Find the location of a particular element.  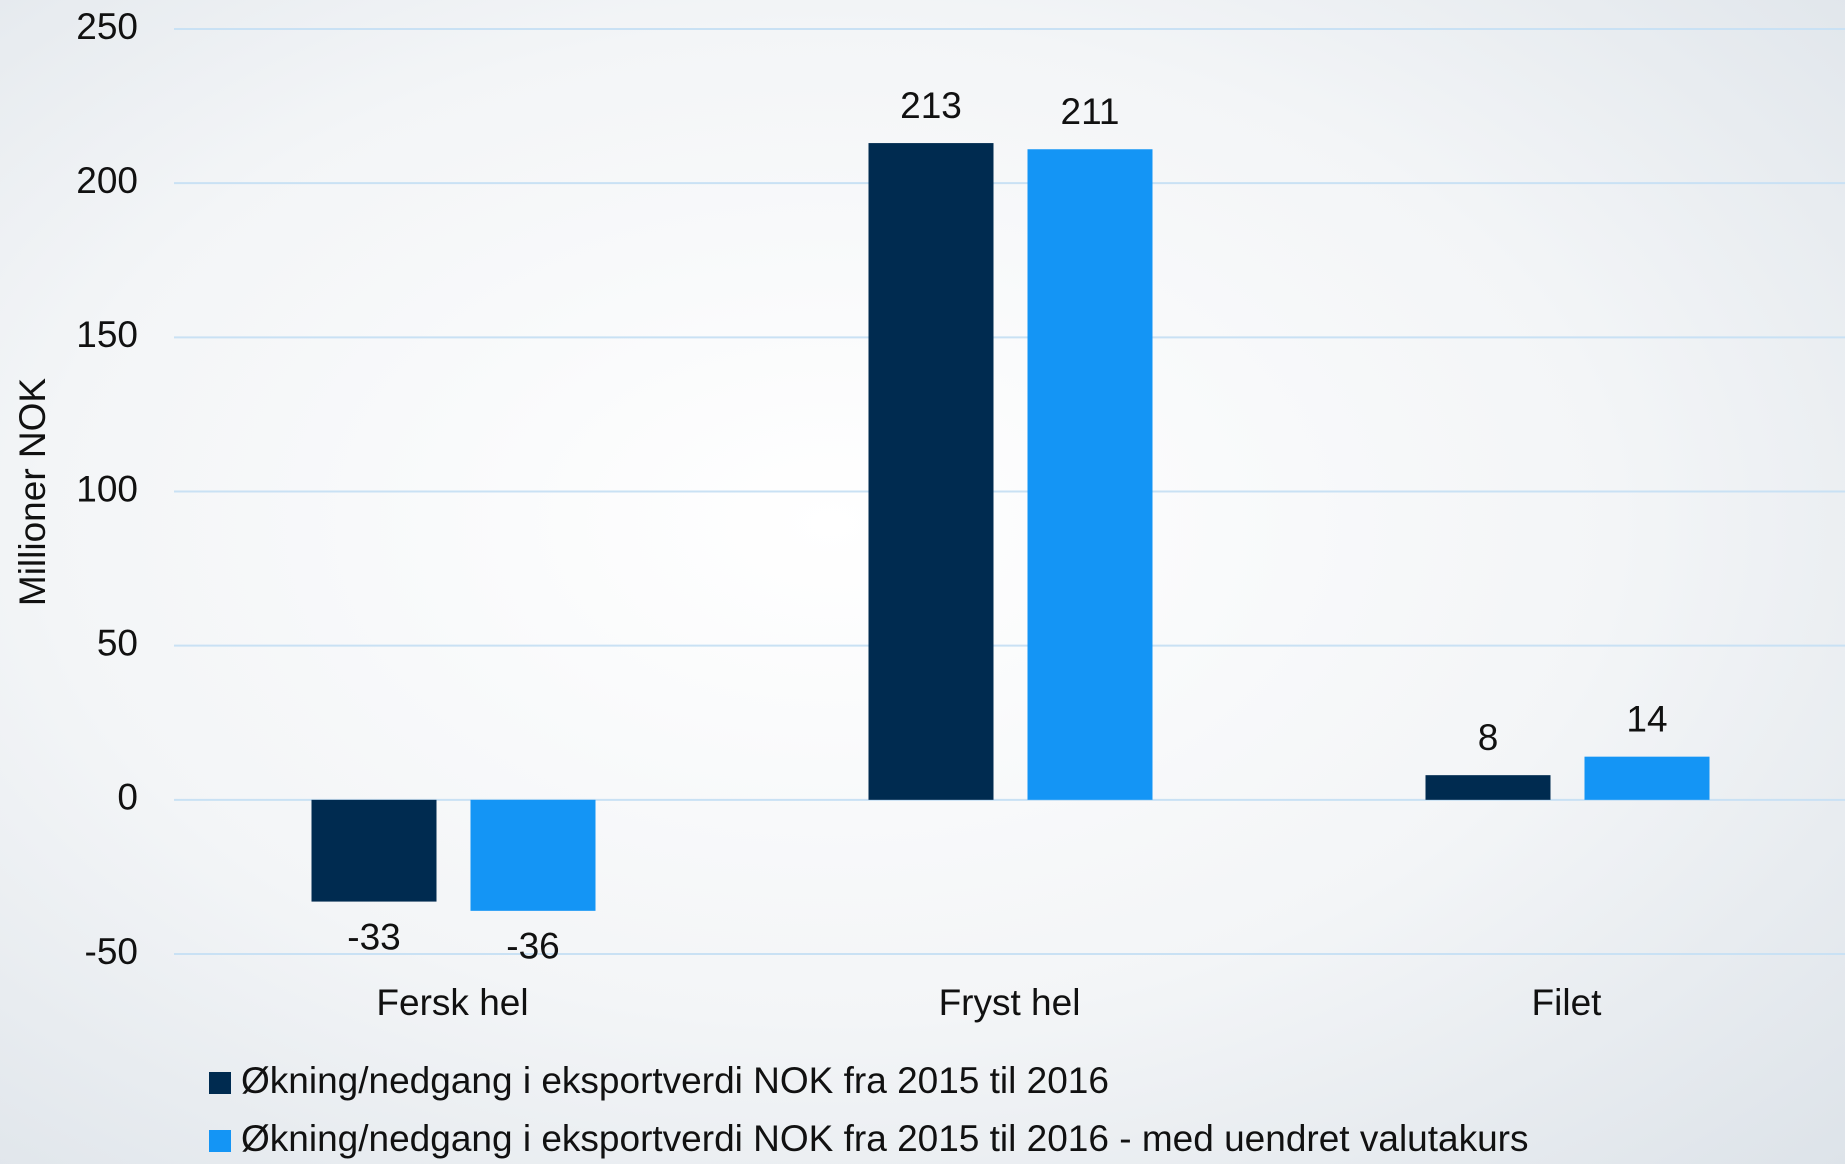

y-tick-label: 100 is located at coordinates (107, 488).